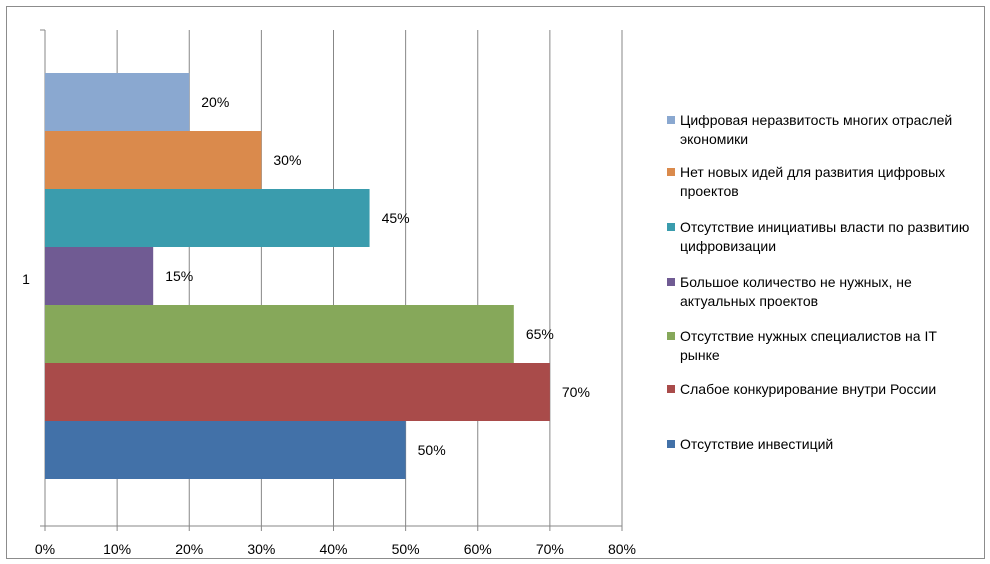  Describe the element at coordinates (333, 549) in the screenshot. I see `x-tick-label: 40%` at that location.